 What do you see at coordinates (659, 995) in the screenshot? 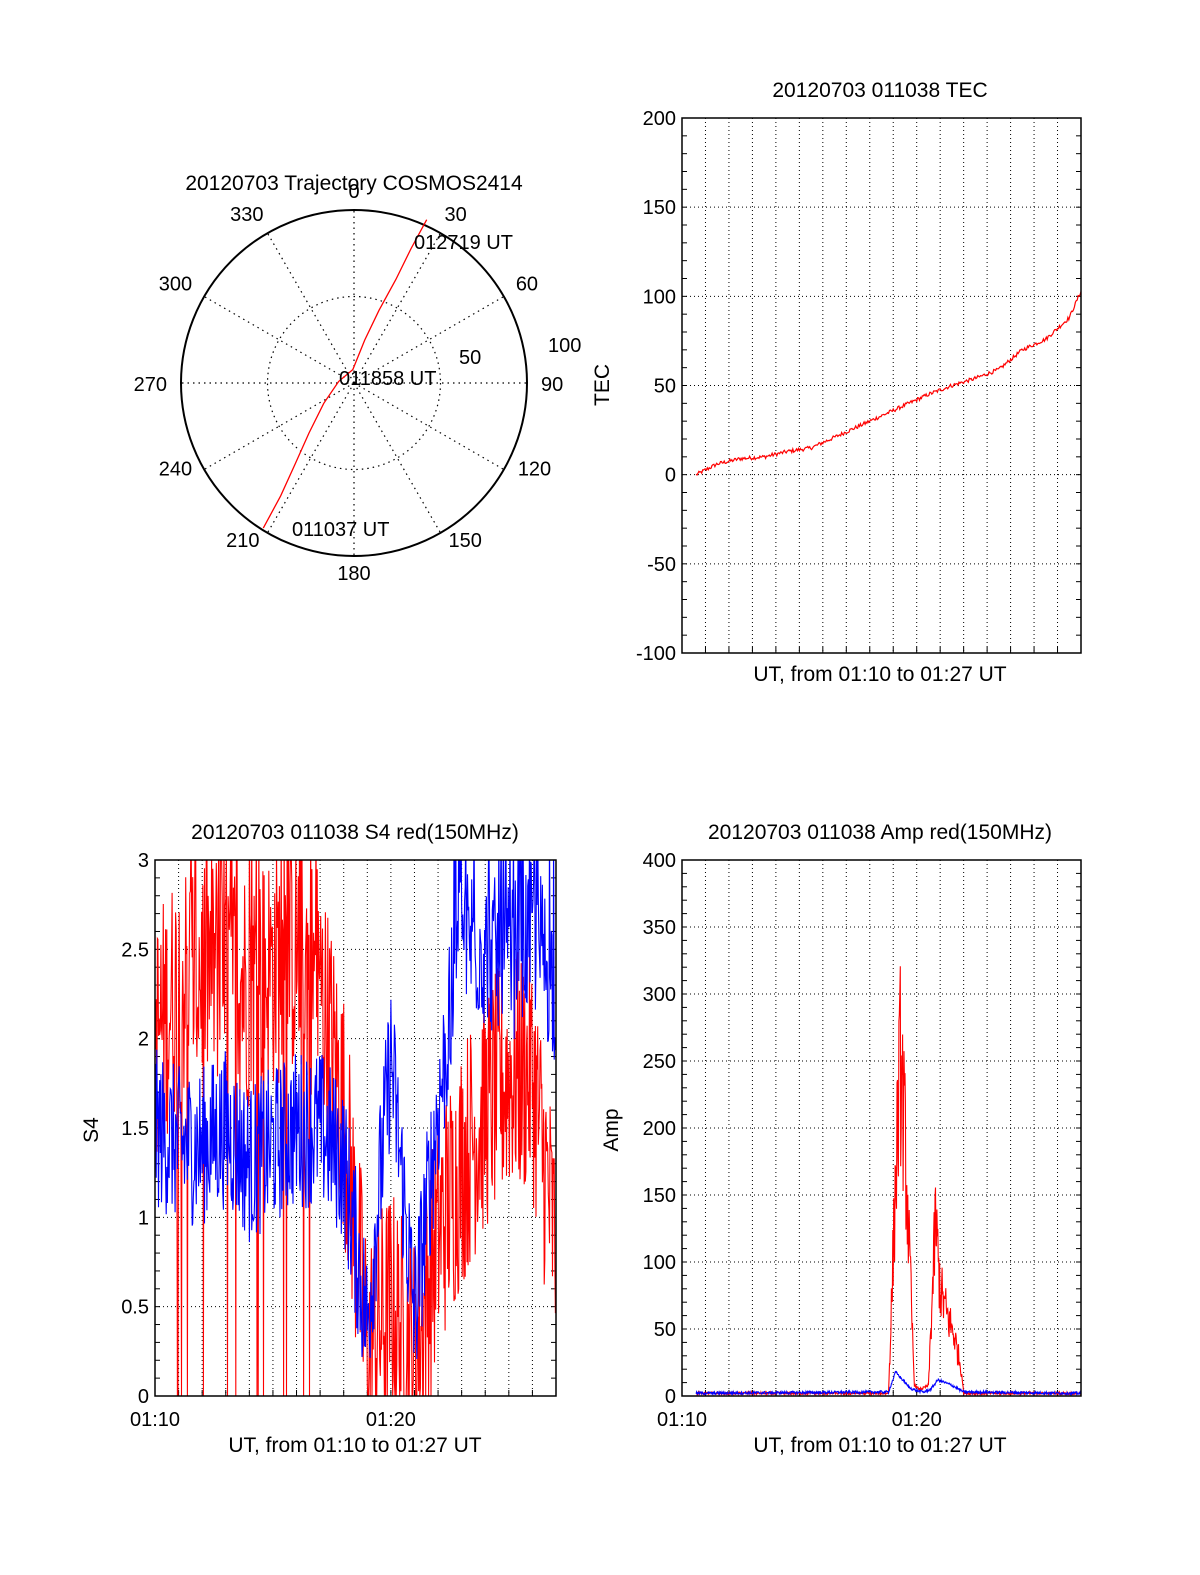
I see `y-tick-label: 300` at bounding box center [659, 995].